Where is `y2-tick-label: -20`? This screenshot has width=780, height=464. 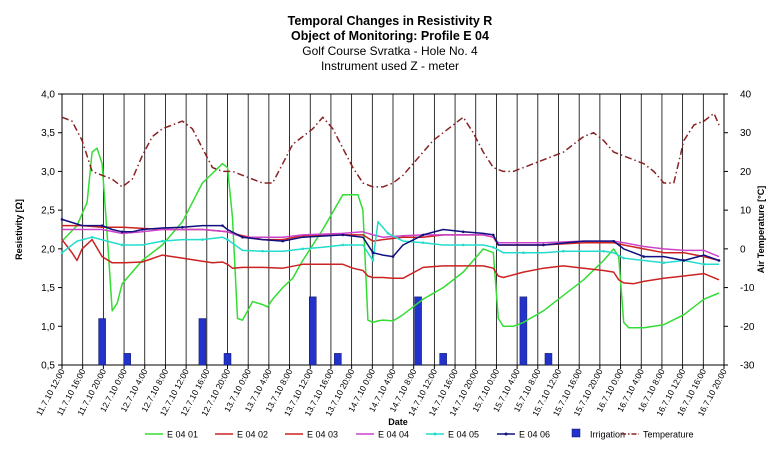
y2-tick-label: -20 is located at coordinates (747, 327).